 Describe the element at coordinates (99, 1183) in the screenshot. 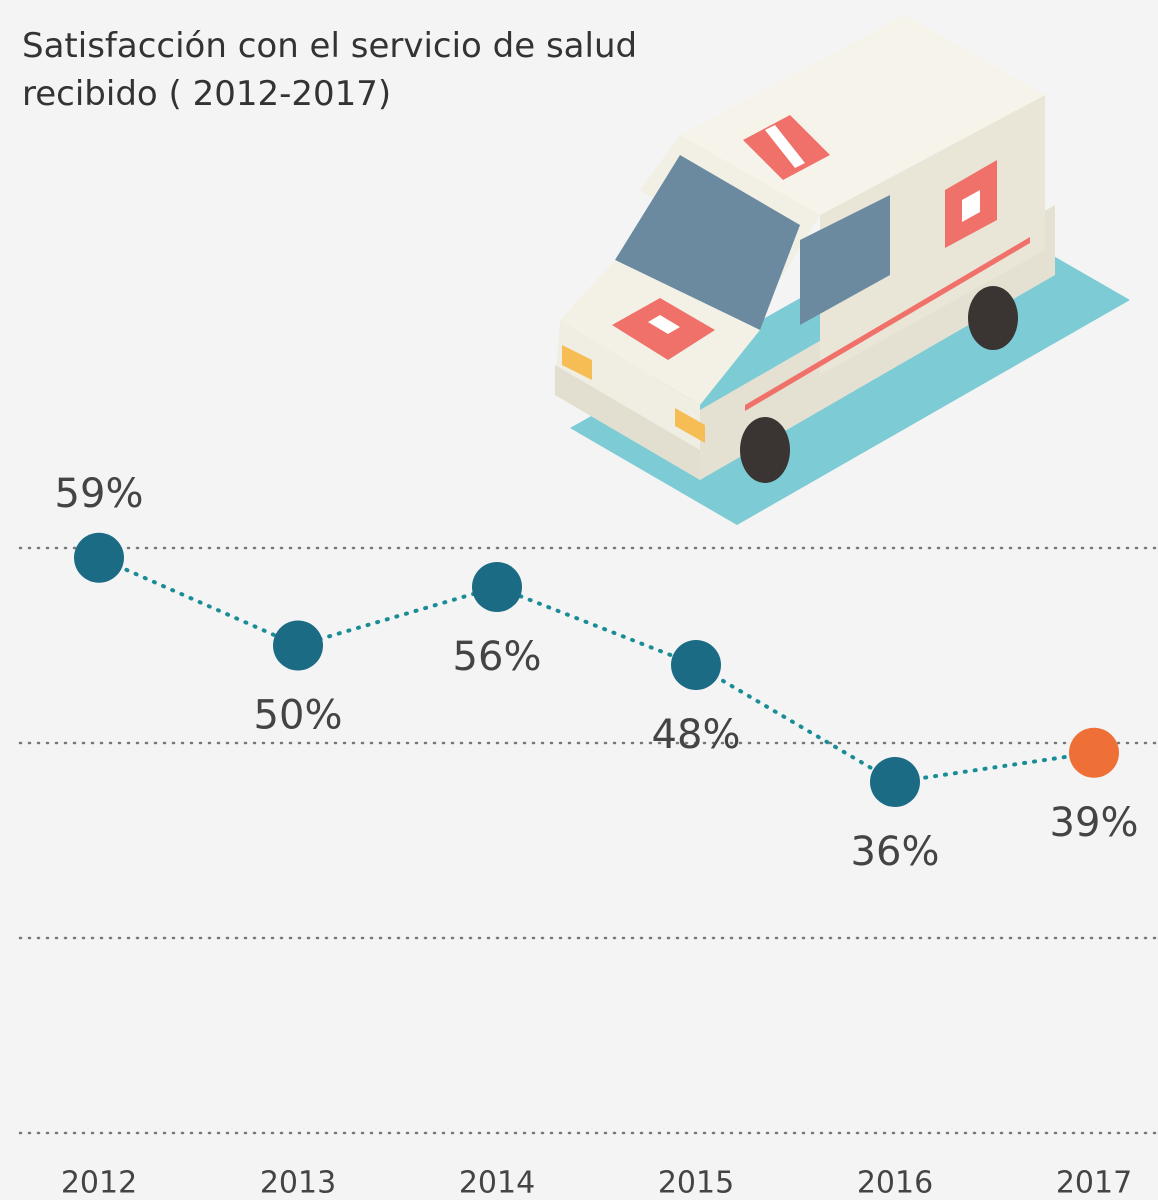

I see `x-tick-label: 2012` at that location.